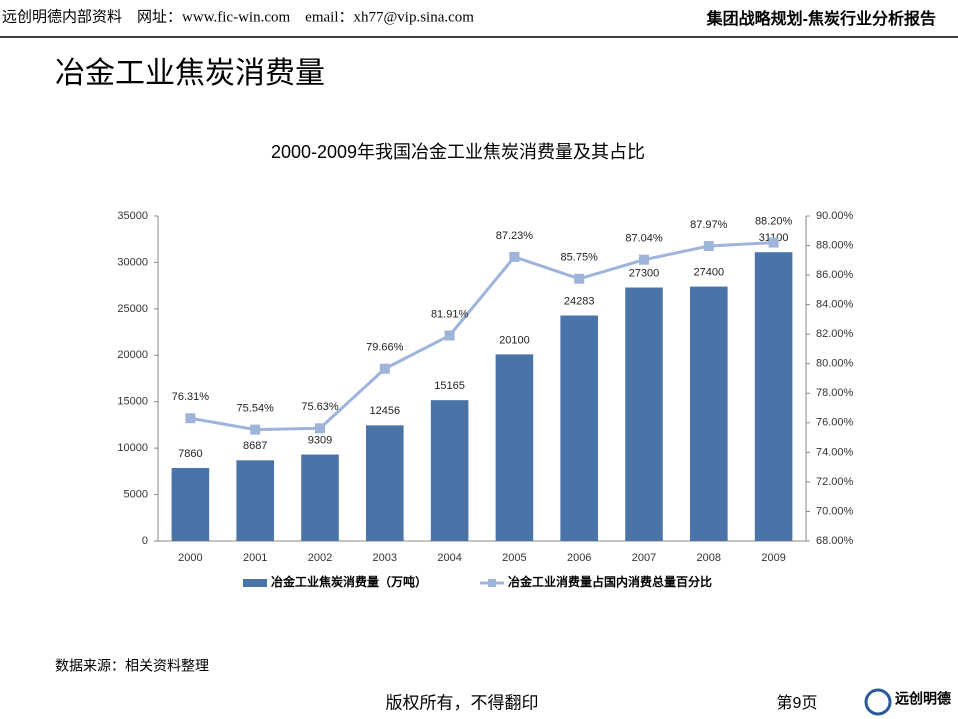 The width and height of the screenshot is (958, 719). Describe the element at coordinates (878, 702) in the screenshot. I see `logo-icon` at that location.